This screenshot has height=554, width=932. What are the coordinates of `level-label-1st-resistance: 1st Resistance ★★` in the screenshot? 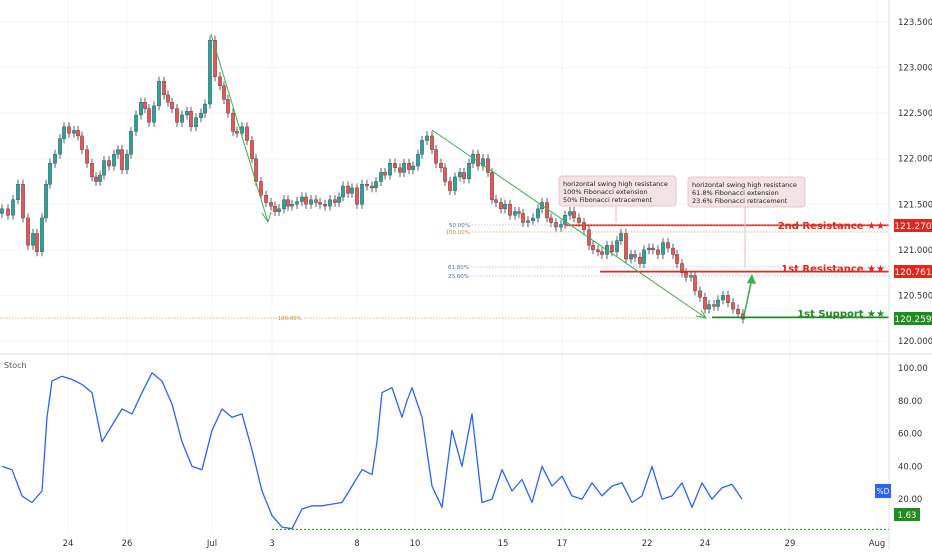 It's located at (833, 269).